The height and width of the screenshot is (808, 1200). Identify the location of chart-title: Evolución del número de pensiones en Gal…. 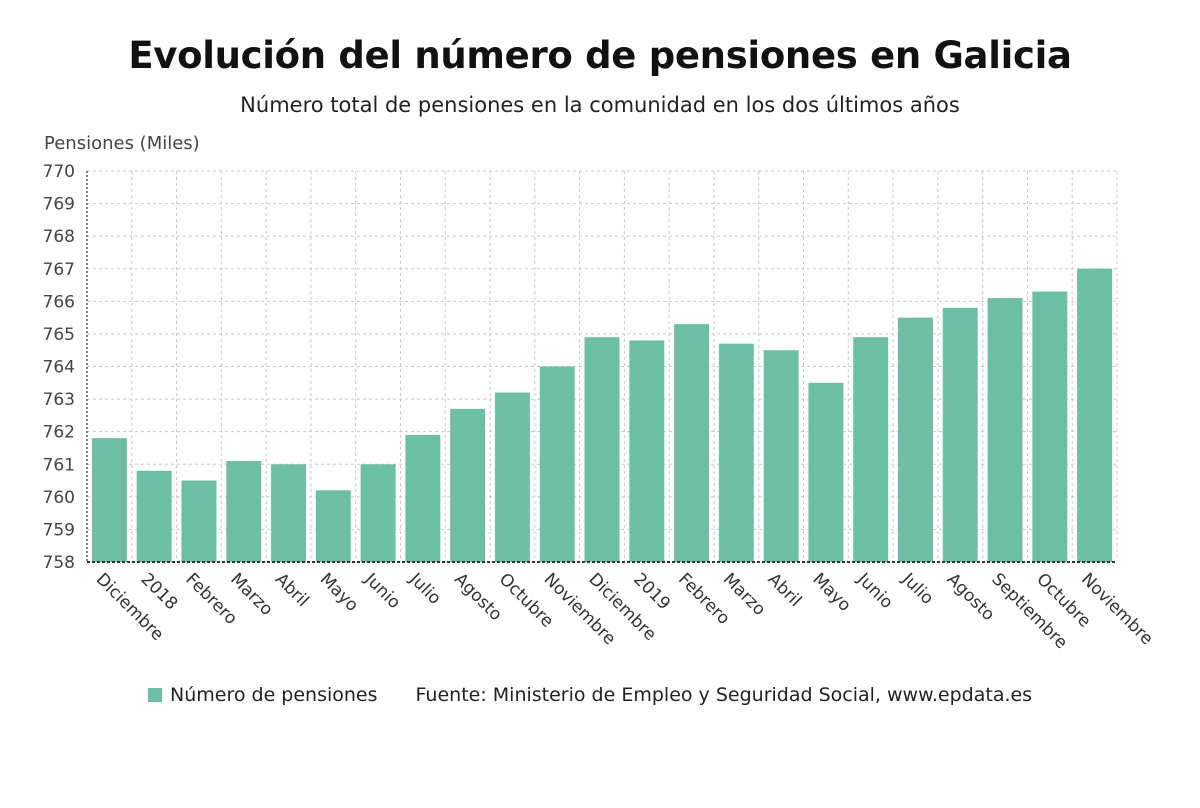
(600, 55).